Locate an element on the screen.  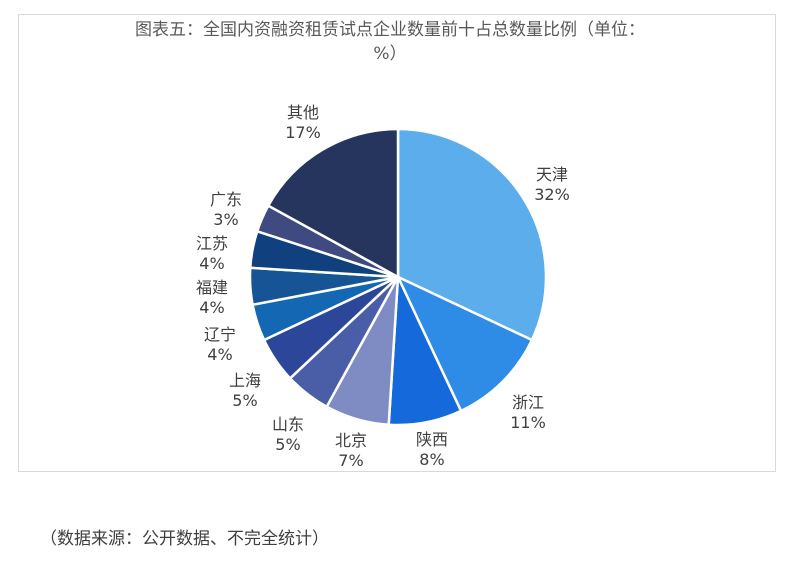
chart-title-line-1: 图表五：全国内资融资租赁试点企业数量前十占总数量比例（单位： is located at coordinates (390, 30).